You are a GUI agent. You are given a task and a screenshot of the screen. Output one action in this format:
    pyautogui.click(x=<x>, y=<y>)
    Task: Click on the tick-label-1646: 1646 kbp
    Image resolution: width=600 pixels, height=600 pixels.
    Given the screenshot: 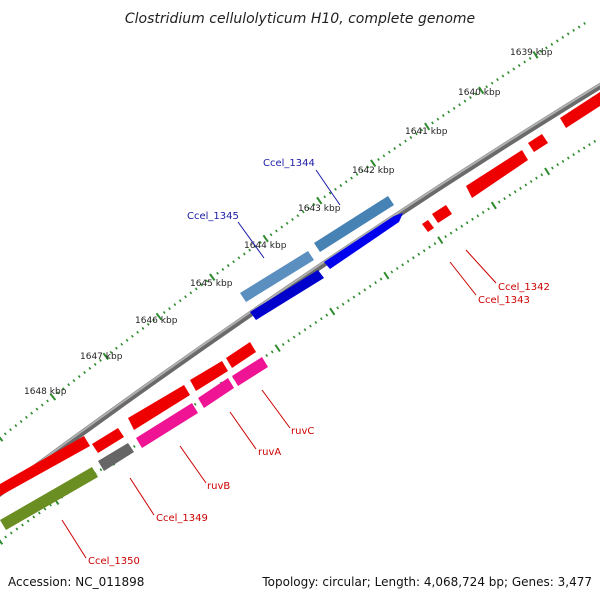 What is the action you would take?
    pyautogui.click(x=156, y=321)
    